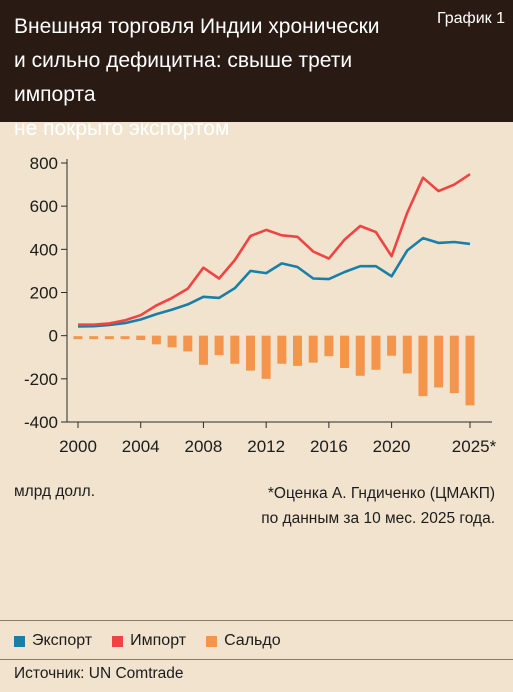 The width and height of the screenshot is (513, 692). I want to click on legend-item-import: Импорт, so click(149, 641).